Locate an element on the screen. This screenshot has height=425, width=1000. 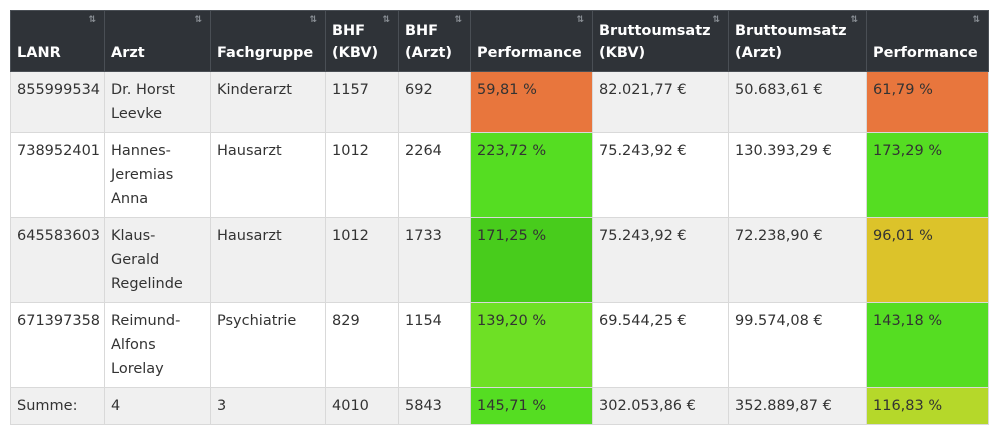
cell-umsatz-arzt: 50.683,61 € is located at coordinates (797, 102).